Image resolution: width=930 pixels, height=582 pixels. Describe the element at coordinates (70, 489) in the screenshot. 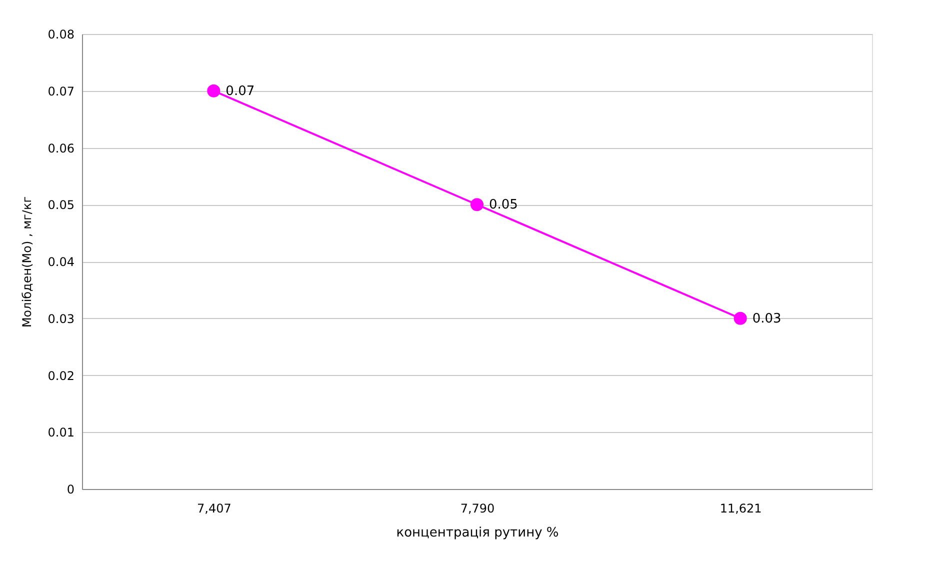

I see `y-tick-label: 0` at that location.